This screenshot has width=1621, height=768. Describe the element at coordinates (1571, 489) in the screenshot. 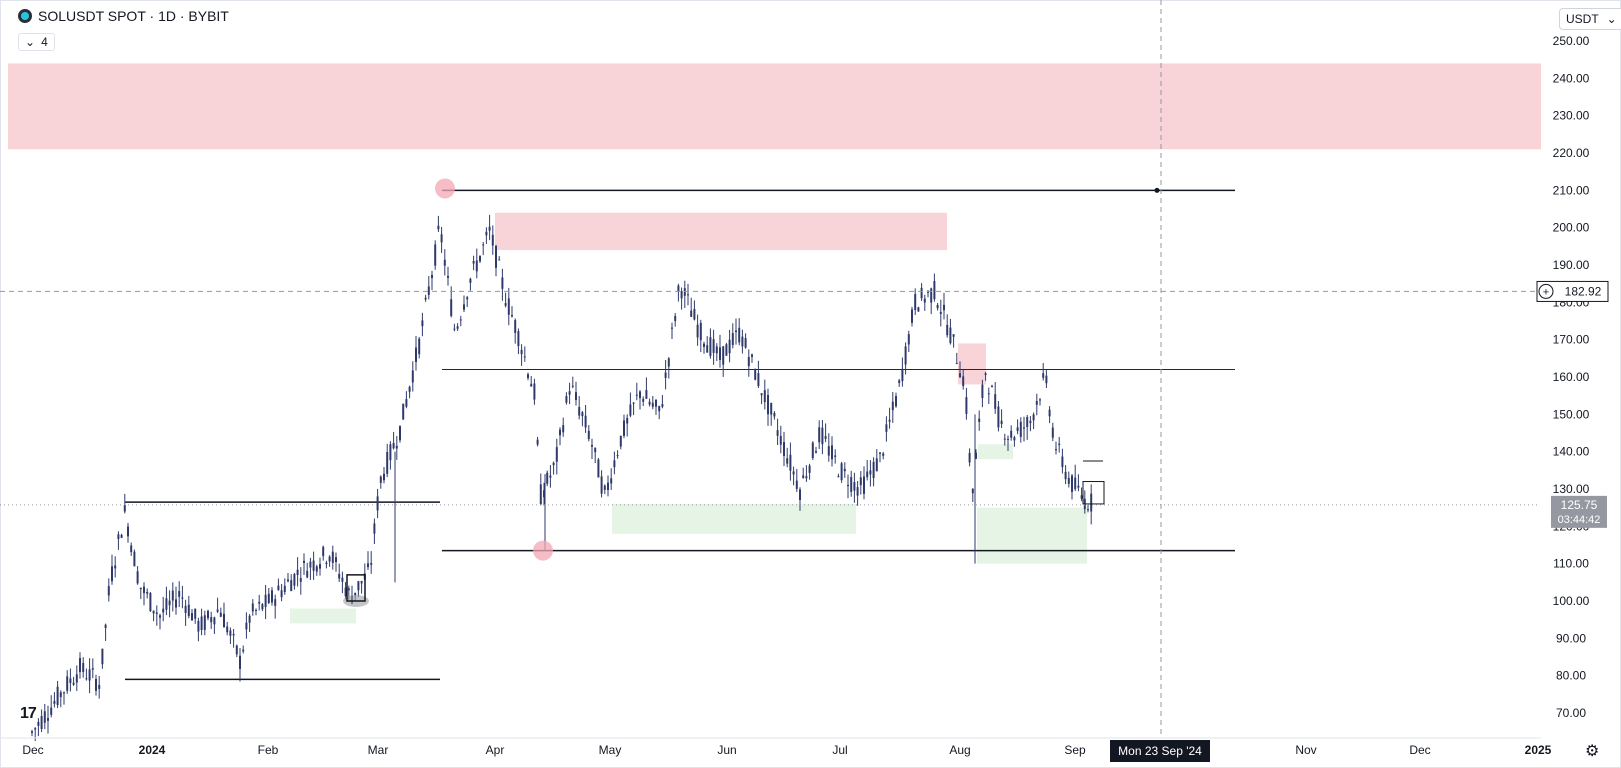

I see `price-tick-label: 130.00` at that location.